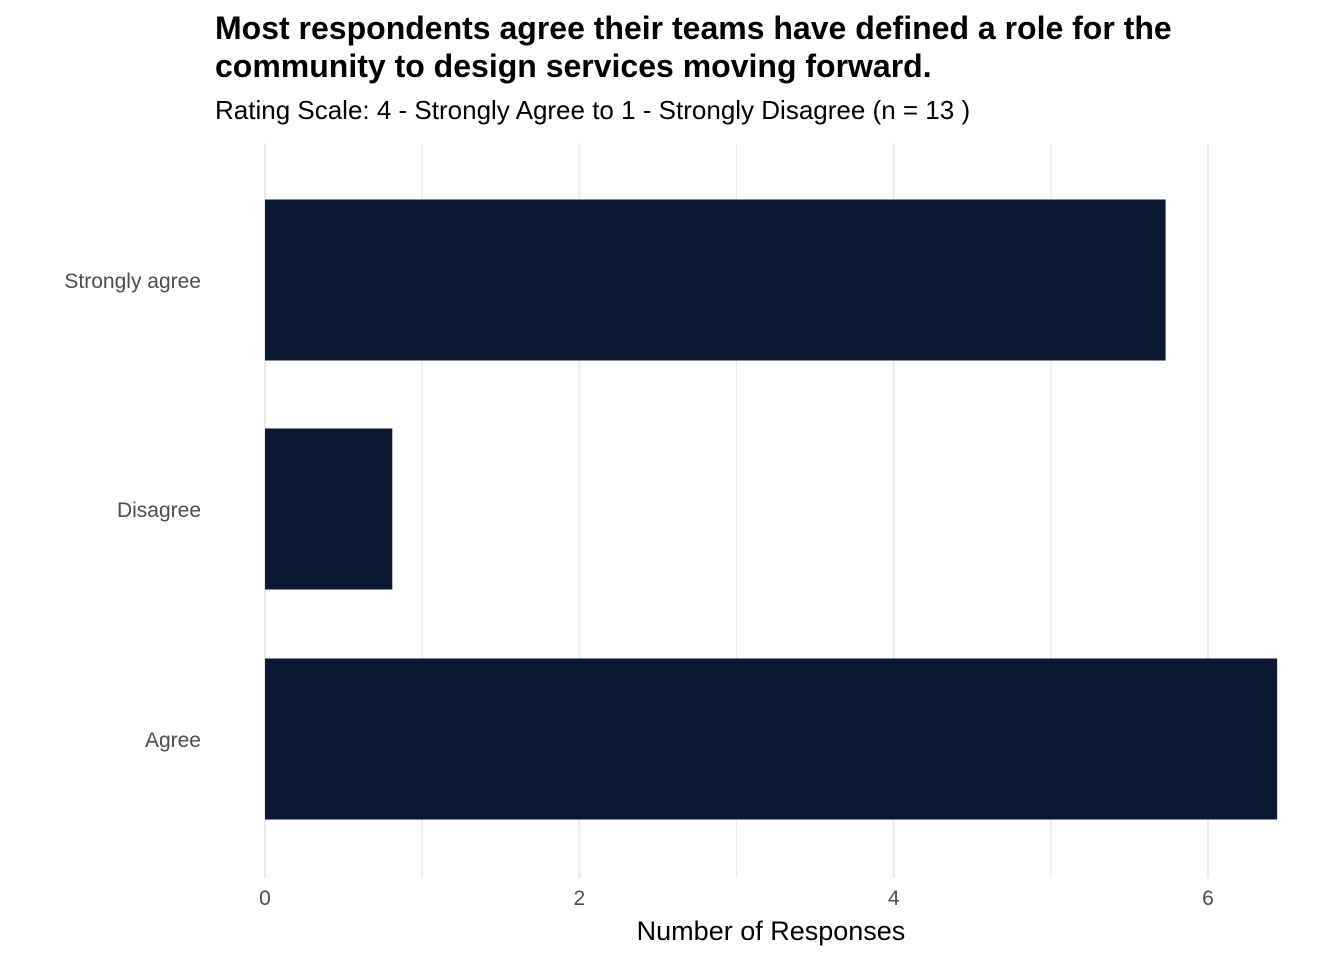 The image size is (1344, 960). Describe the element at coordinates (894, 898) in the screenshot. I see `x-tick-label: 4` at that location.